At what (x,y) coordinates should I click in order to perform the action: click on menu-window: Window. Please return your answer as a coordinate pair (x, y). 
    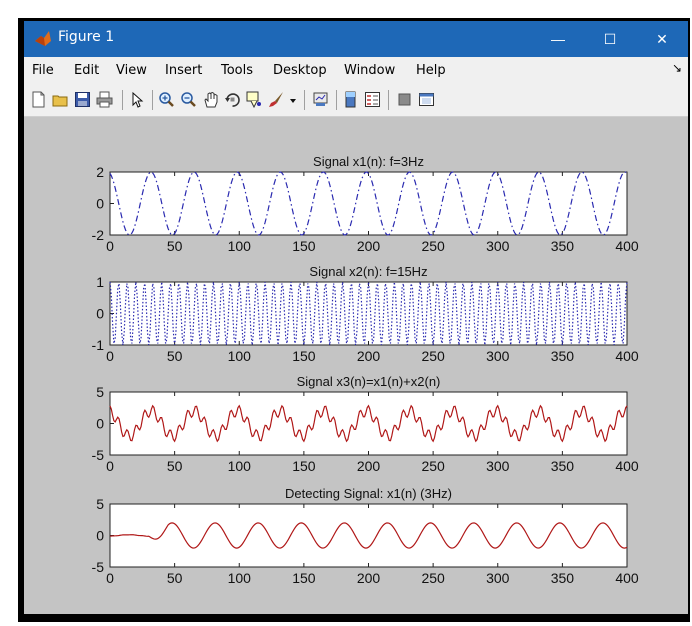
    Looking at the image, I should click on (370, 70).